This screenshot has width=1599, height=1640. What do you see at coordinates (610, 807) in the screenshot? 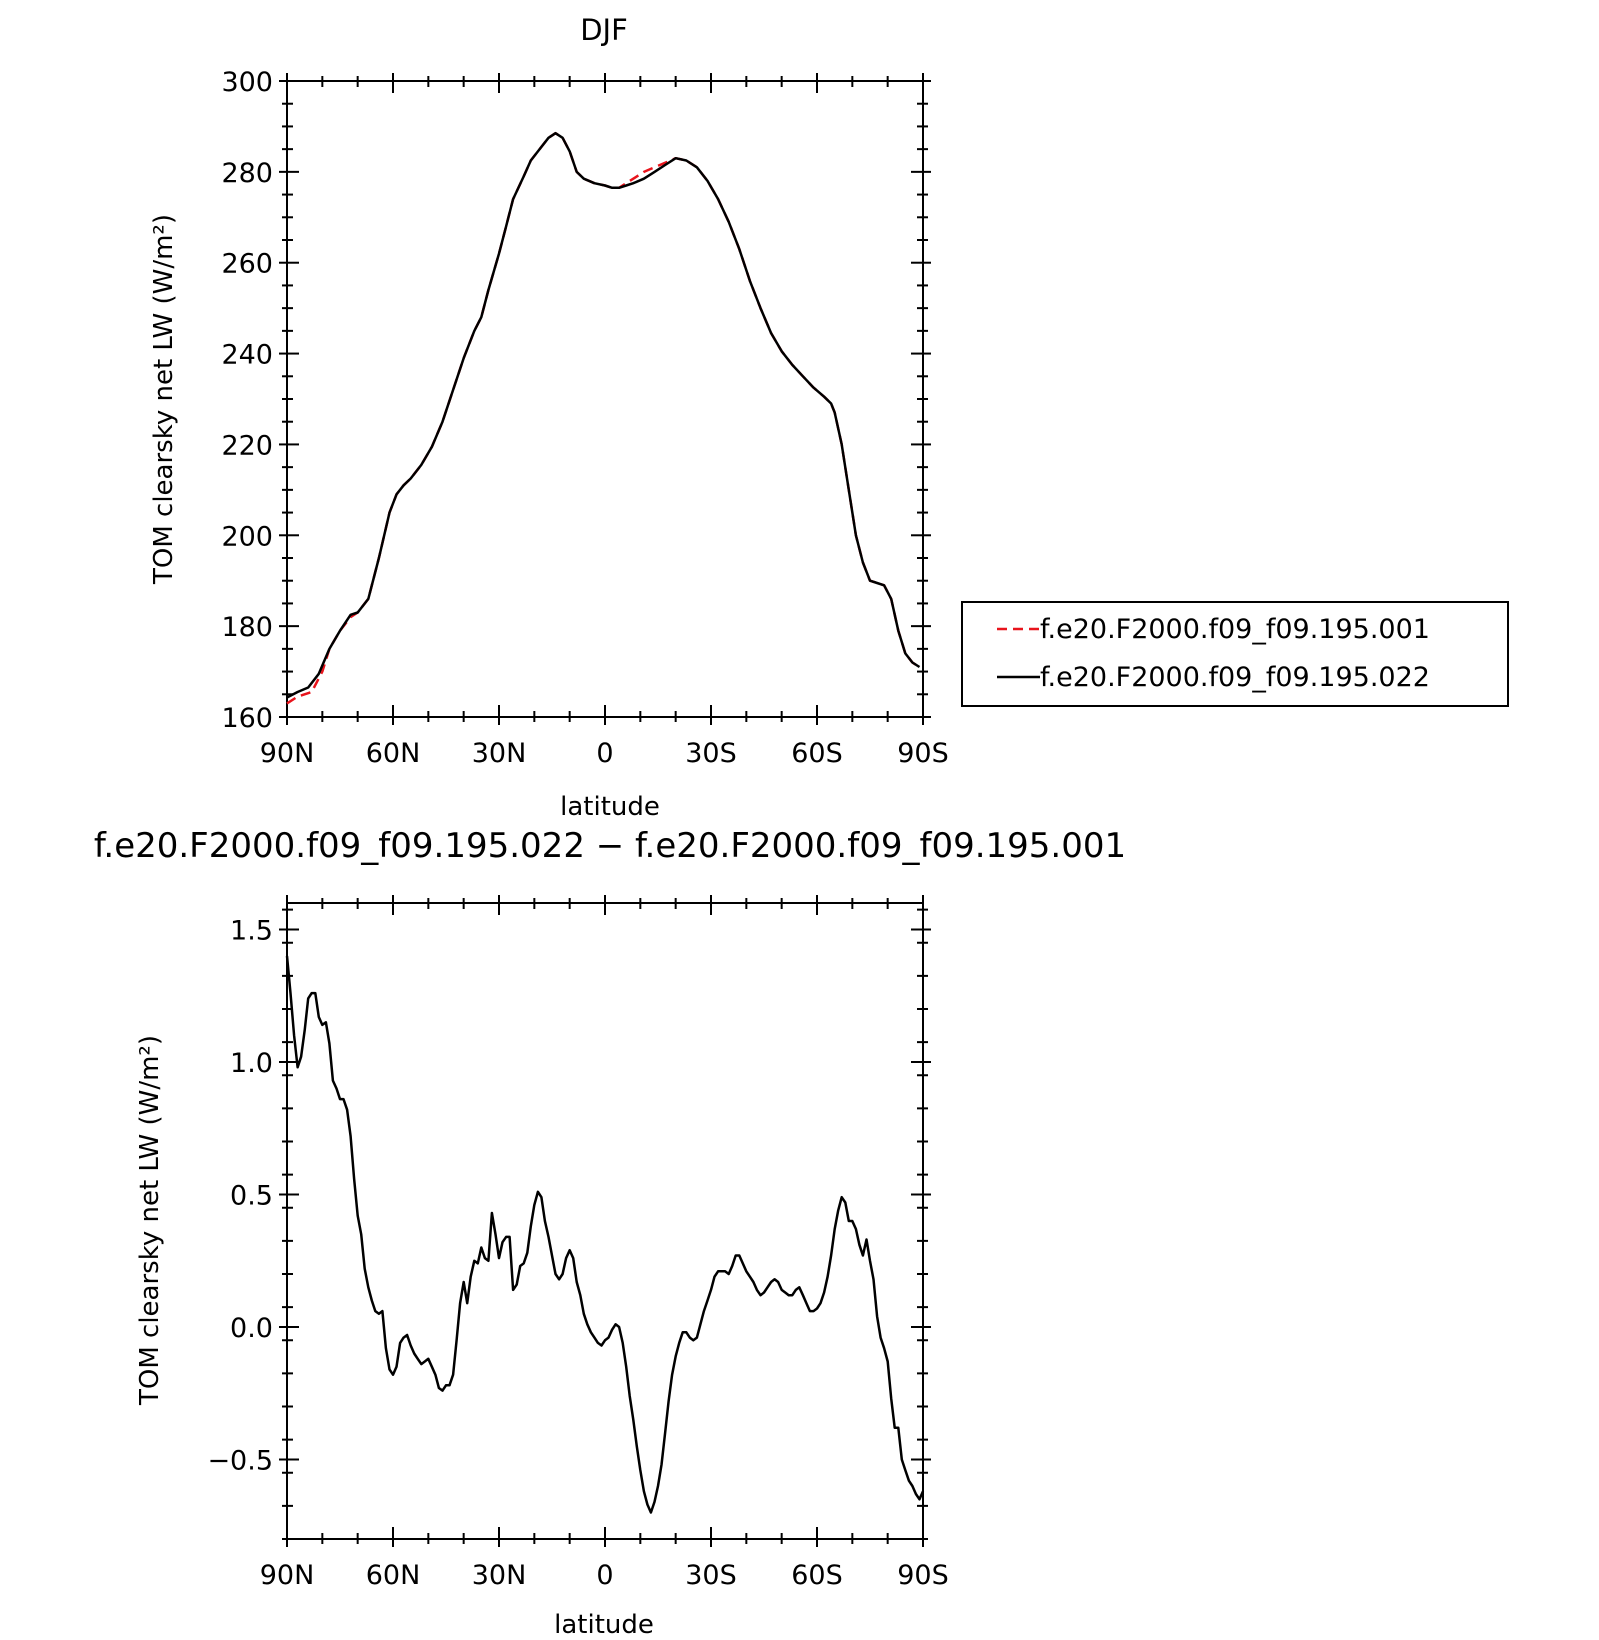
I see `top-x-axis-label: latitude` at bounding box center [610, 807].